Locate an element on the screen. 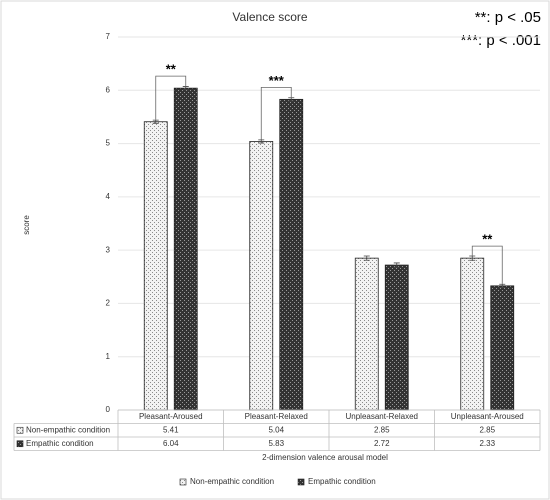 Image resolution: width=550 pixels, height=500 pixels. table-cell: 2.72 is located at coordinates (382, 443).